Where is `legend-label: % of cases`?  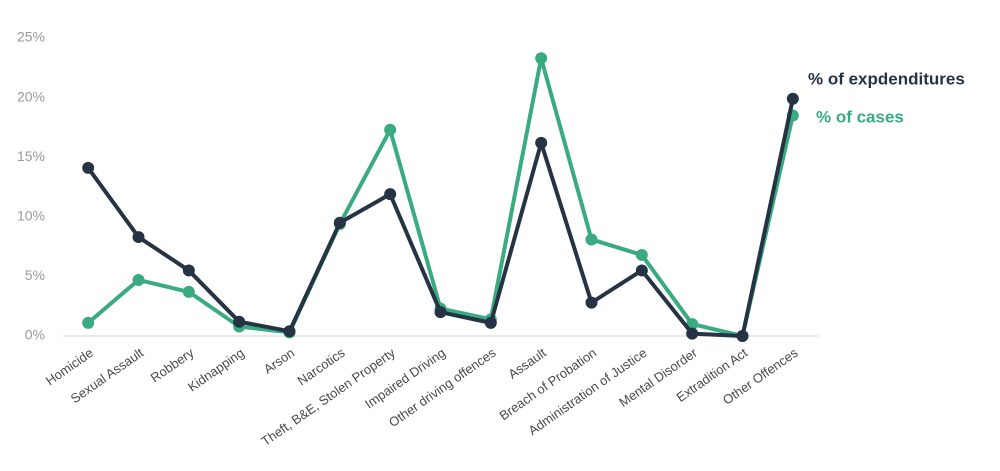
legend-label: % of cases is located at coordinates (860, 116).